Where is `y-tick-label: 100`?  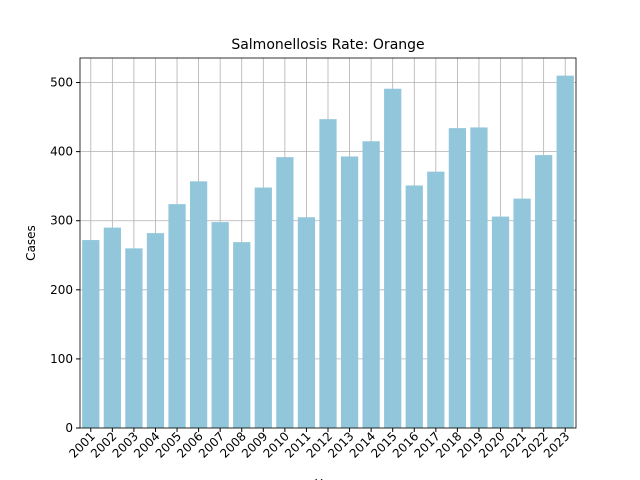 y-tick-label: 100 is located at coordinates (61, 359).